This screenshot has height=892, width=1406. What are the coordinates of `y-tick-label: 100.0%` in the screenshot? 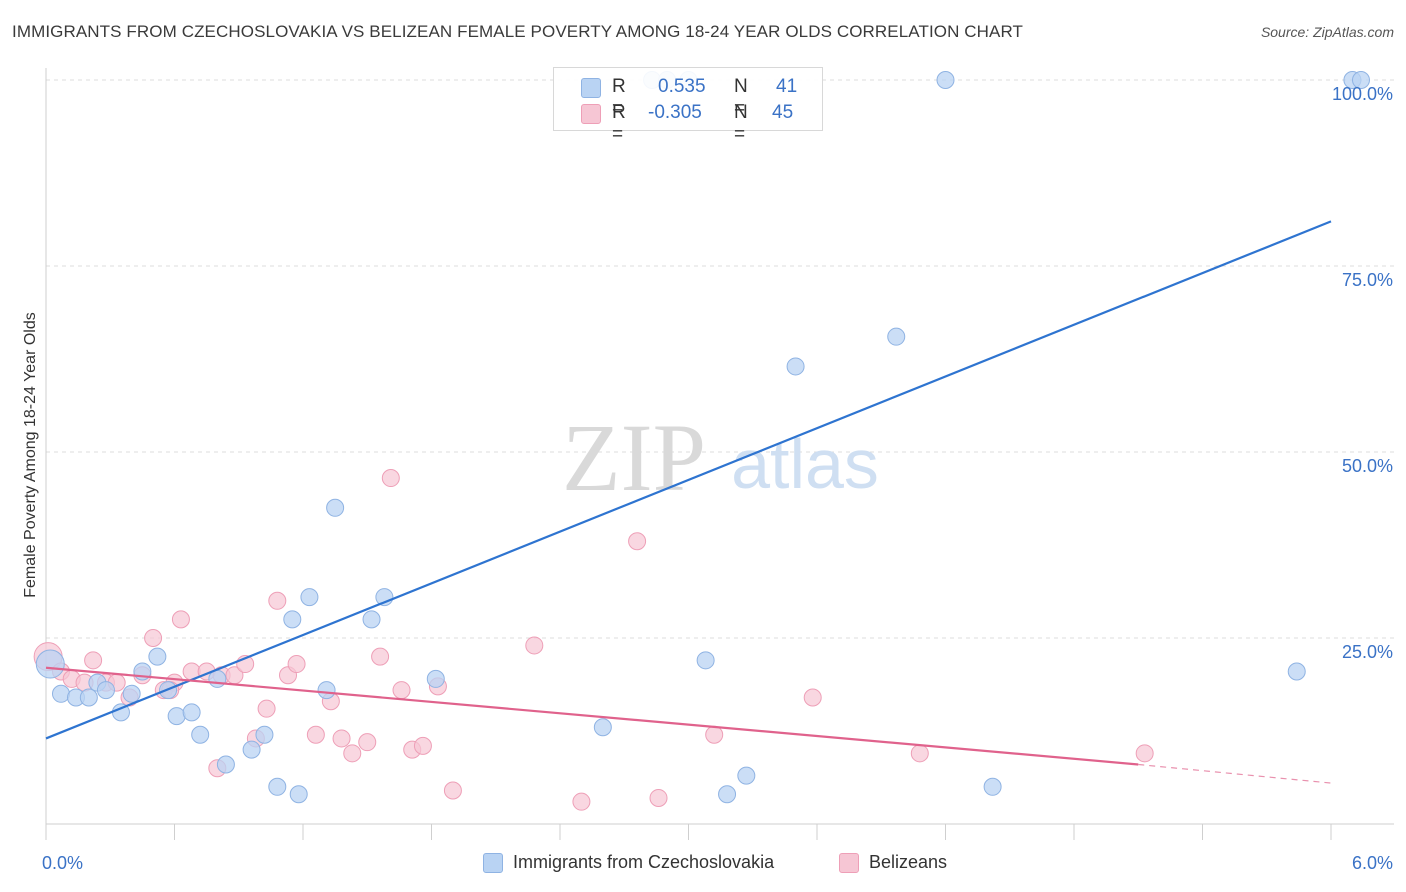 It's located at (1362, 94).